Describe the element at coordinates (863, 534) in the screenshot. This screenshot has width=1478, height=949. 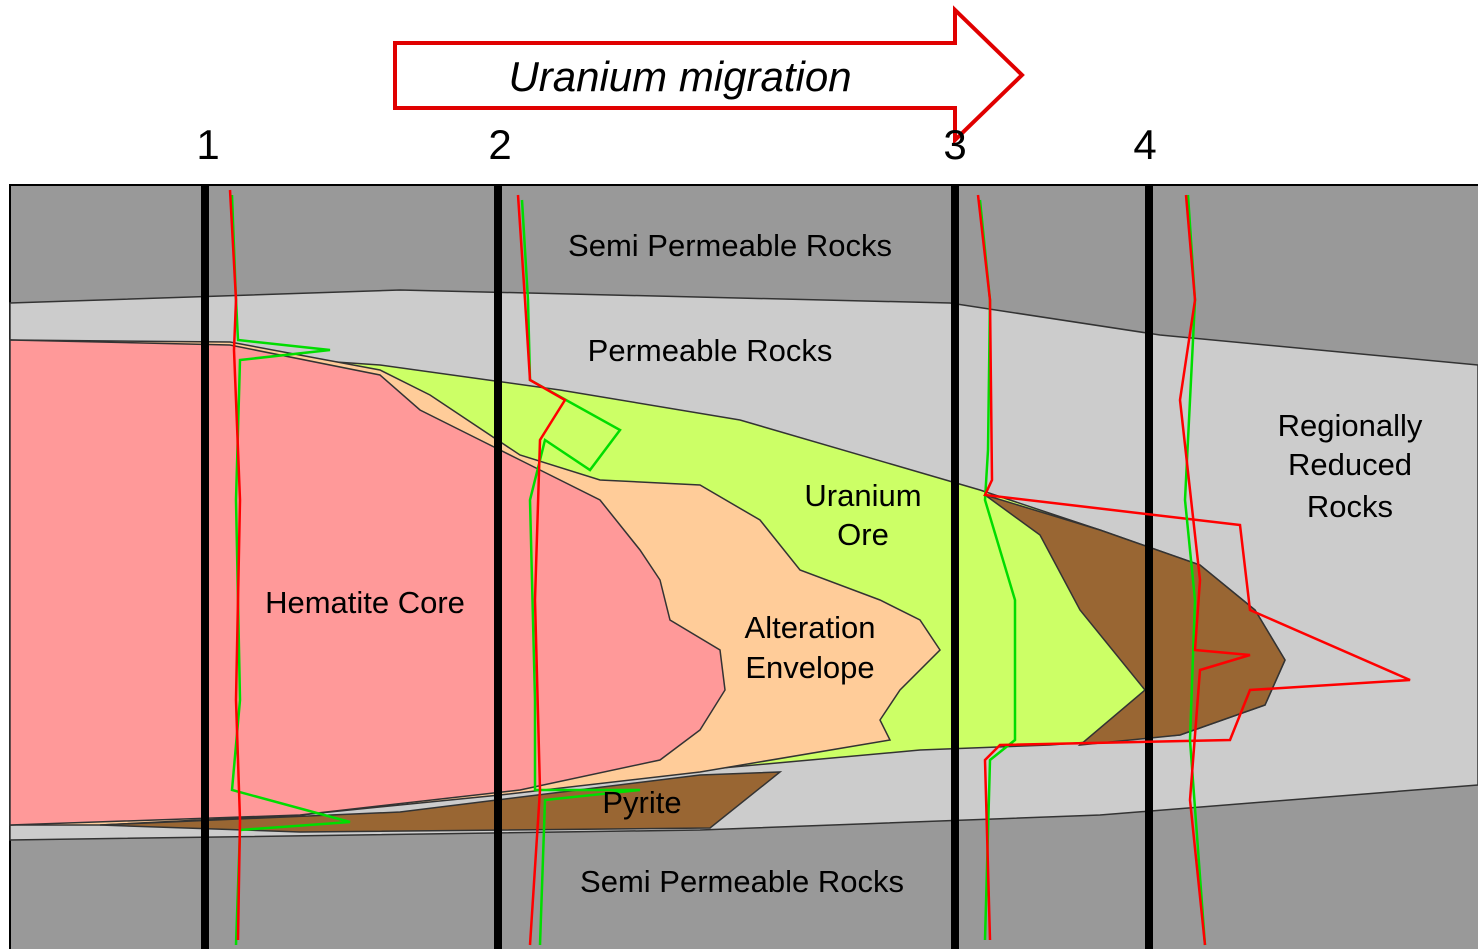
I see `zone-label: Ore` at that location.